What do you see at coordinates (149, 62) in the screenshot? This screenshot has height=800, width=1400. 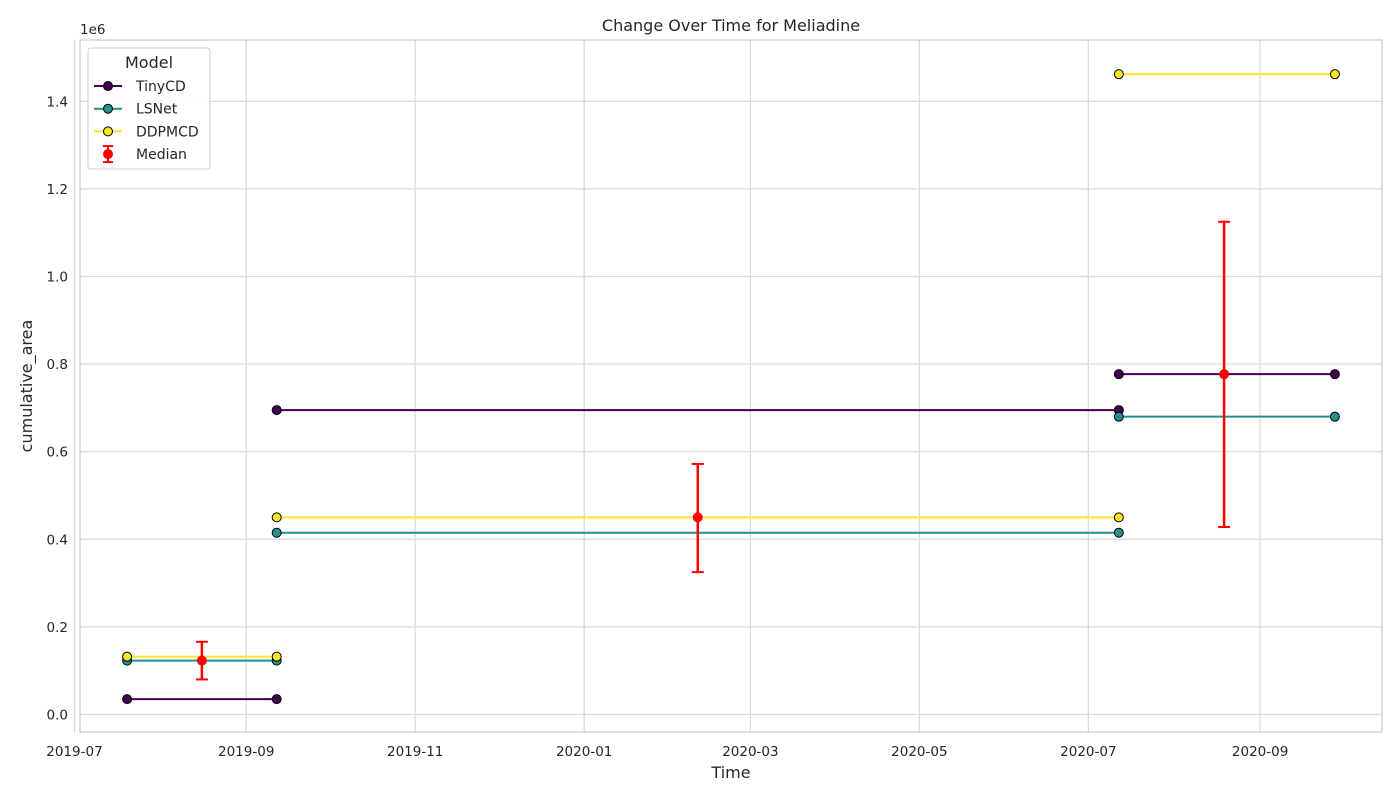 I see `legend-title: Model` at bounding box center [149, 62].